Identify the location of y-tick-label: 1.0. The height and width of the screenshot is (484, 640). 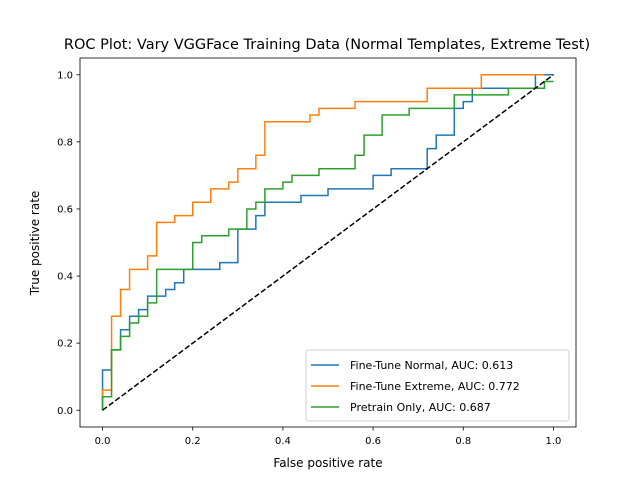
(65, 75).